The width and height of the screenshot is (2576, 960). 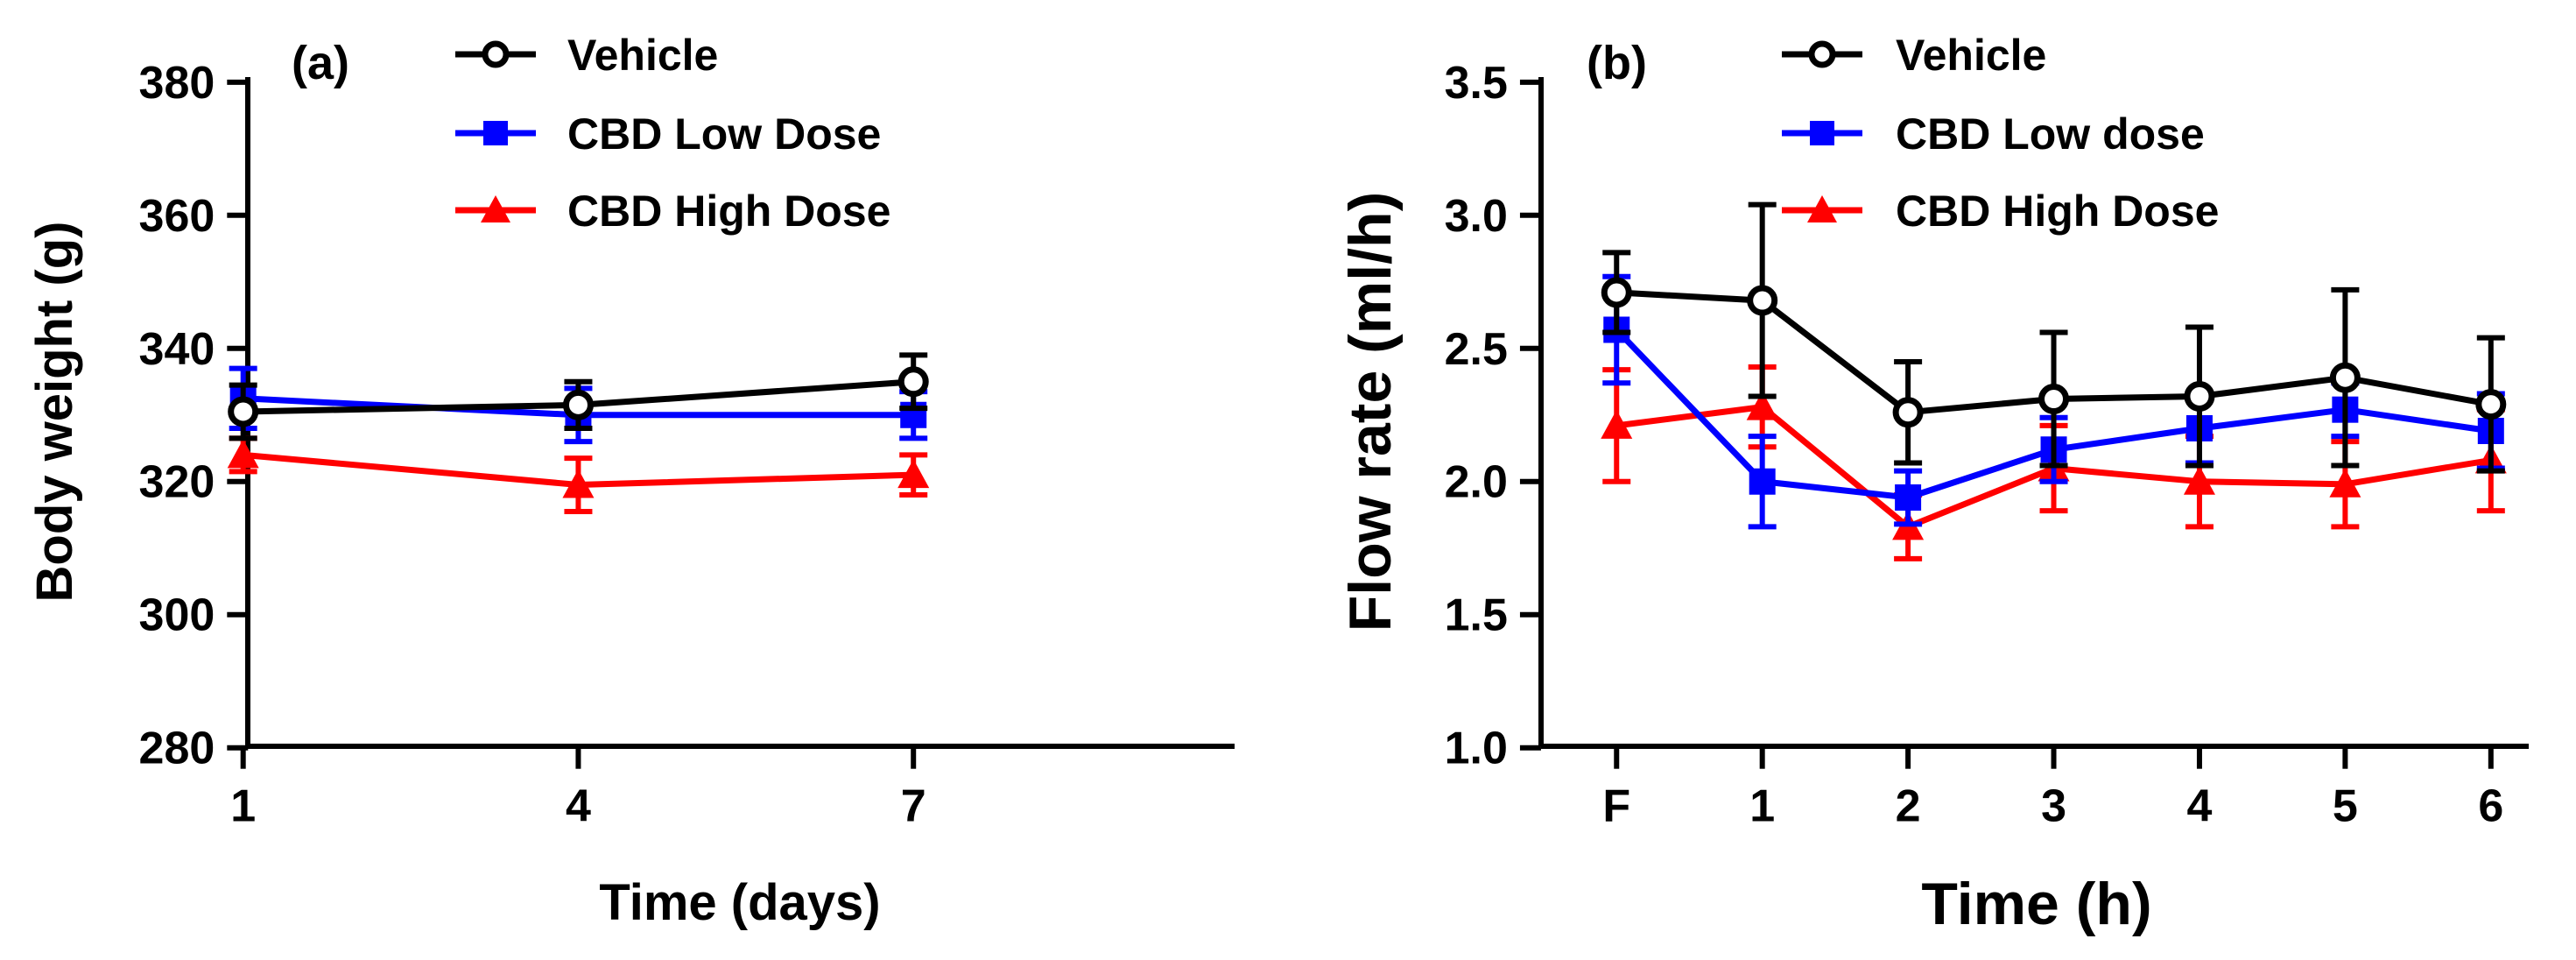 I want to click on y-tick-label-3-5: 3.5, so click(x=1476, y=83).